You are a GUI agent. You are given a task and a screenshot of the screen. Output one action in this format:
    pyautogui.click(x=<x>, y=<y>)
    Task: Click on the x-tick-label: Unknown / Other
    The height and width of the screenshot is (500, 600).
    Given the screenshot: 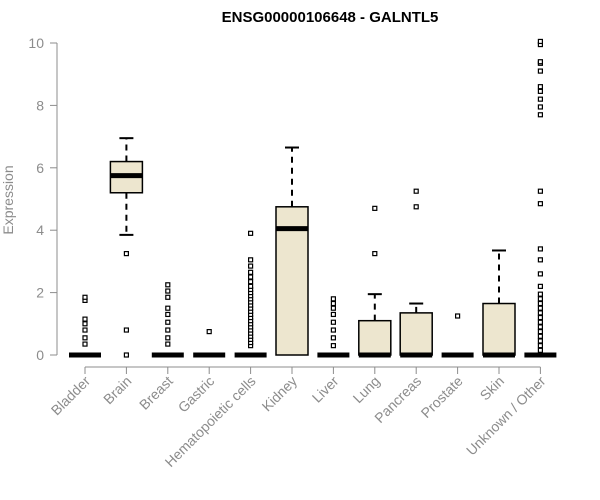 What is the action you would take?
    pyautogui.click(x=506, y=416)
    